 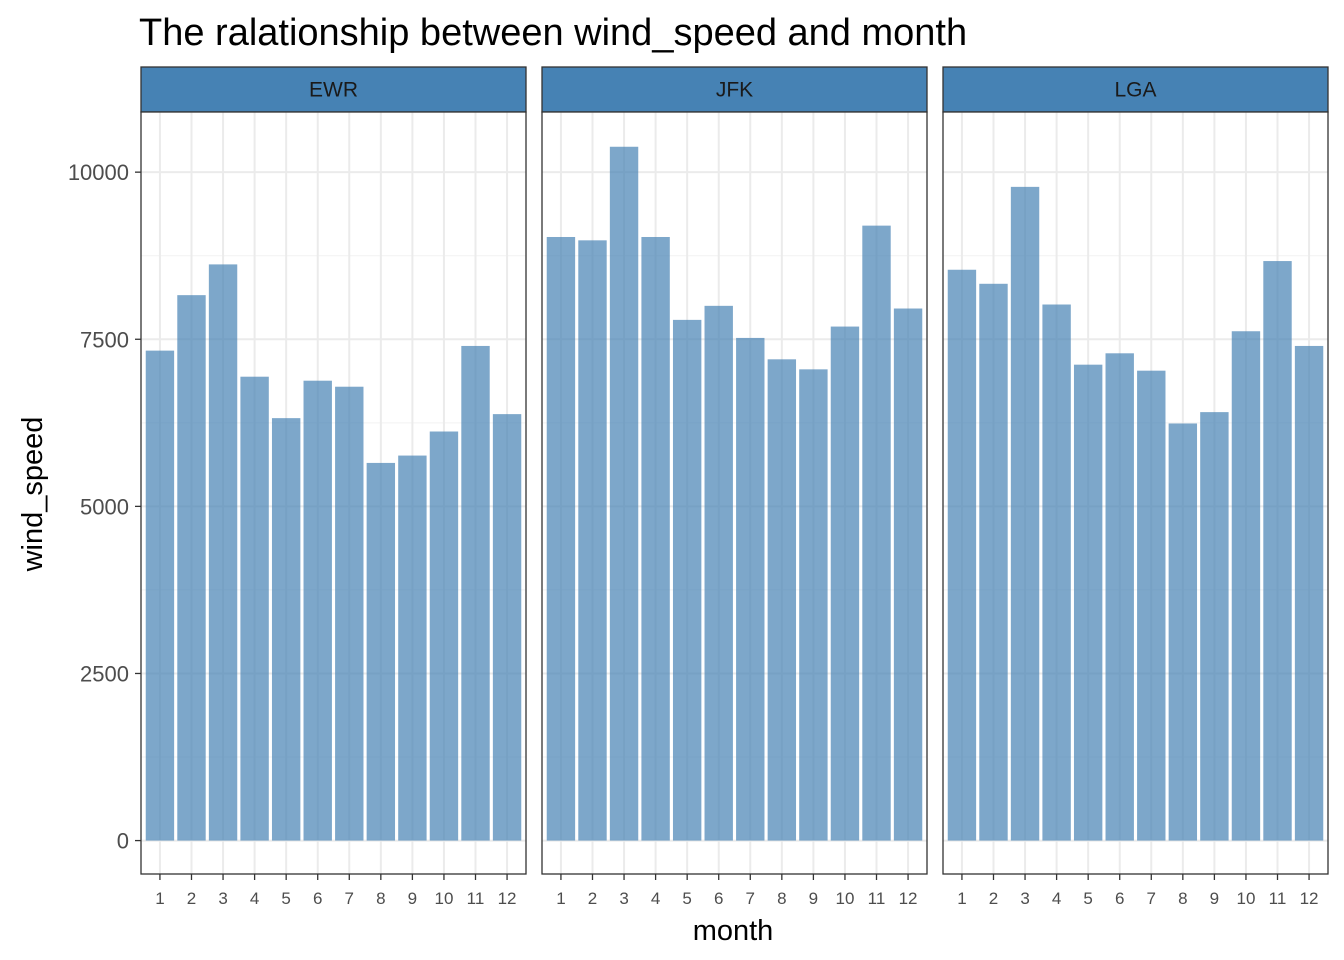 I want to click on y-axis: 0 2500 5000 7500 10000, so click(x=104, y=507).